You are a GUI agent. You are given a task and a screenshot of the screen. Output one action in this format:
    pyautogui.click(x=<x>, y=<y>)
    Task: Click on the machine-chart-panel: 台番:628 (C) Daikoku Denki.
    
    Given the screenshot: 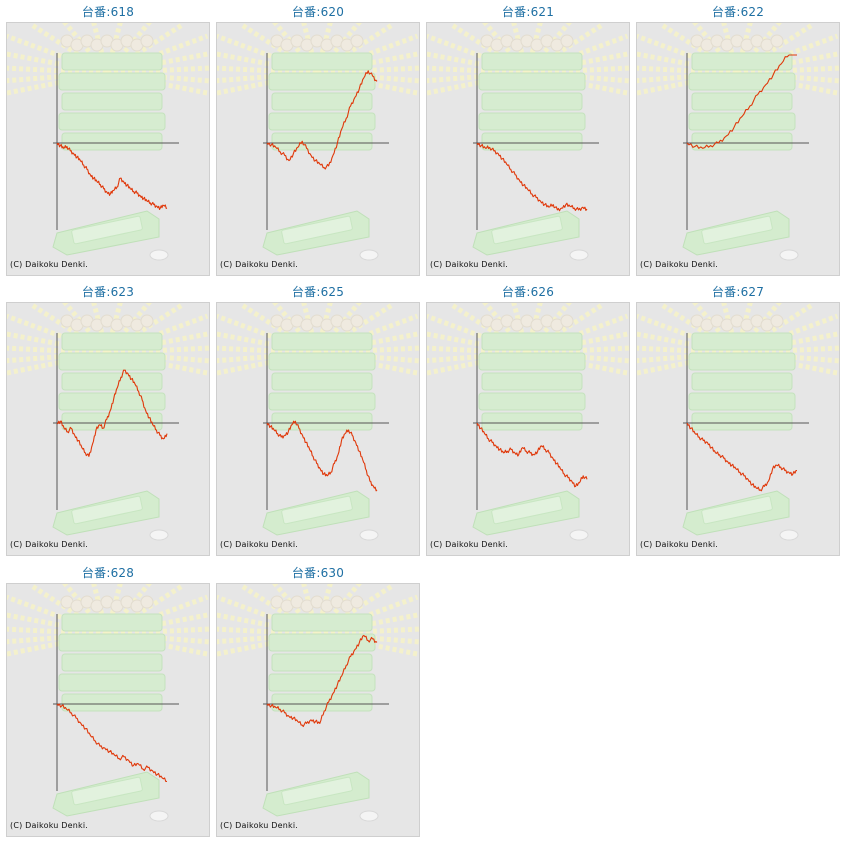 What is the action you would take?
    pyautogui.click(x=108, y=699)
    